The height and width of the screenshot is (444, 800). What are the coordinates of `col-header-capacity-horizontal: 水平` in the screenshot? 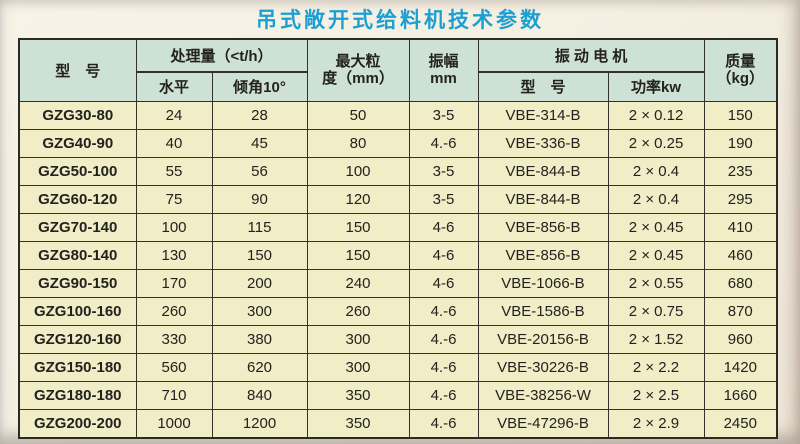 It's located at (174, 86).